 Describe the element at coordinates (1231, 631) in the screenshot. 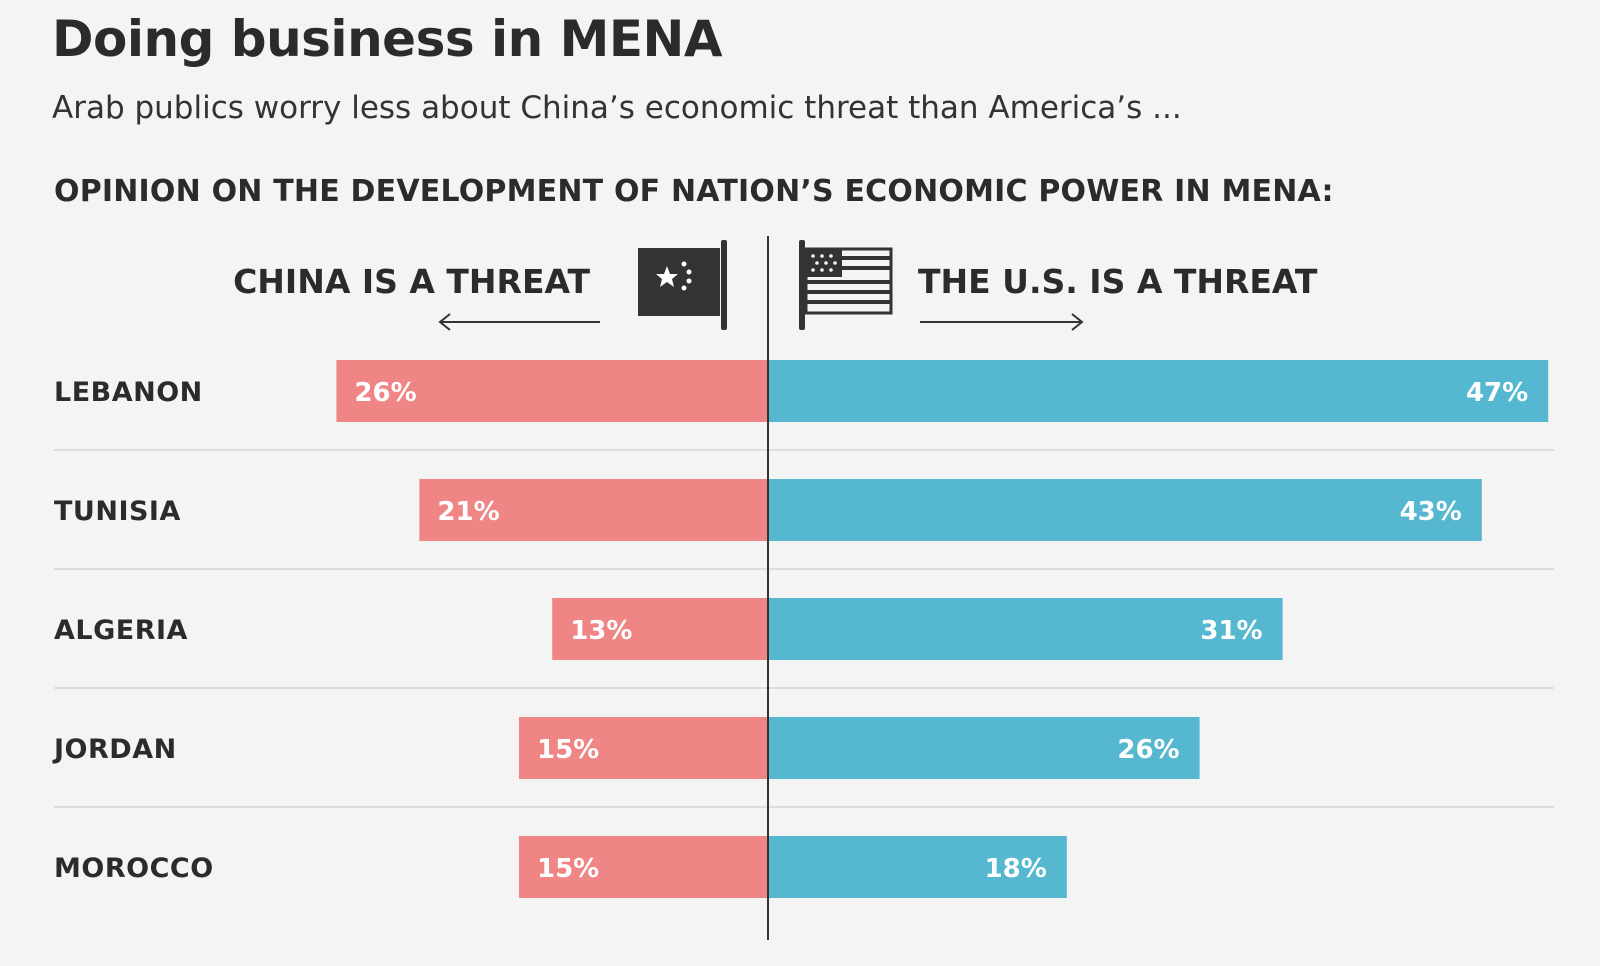

I see `value-label-us-algeria: 31%` at that location.